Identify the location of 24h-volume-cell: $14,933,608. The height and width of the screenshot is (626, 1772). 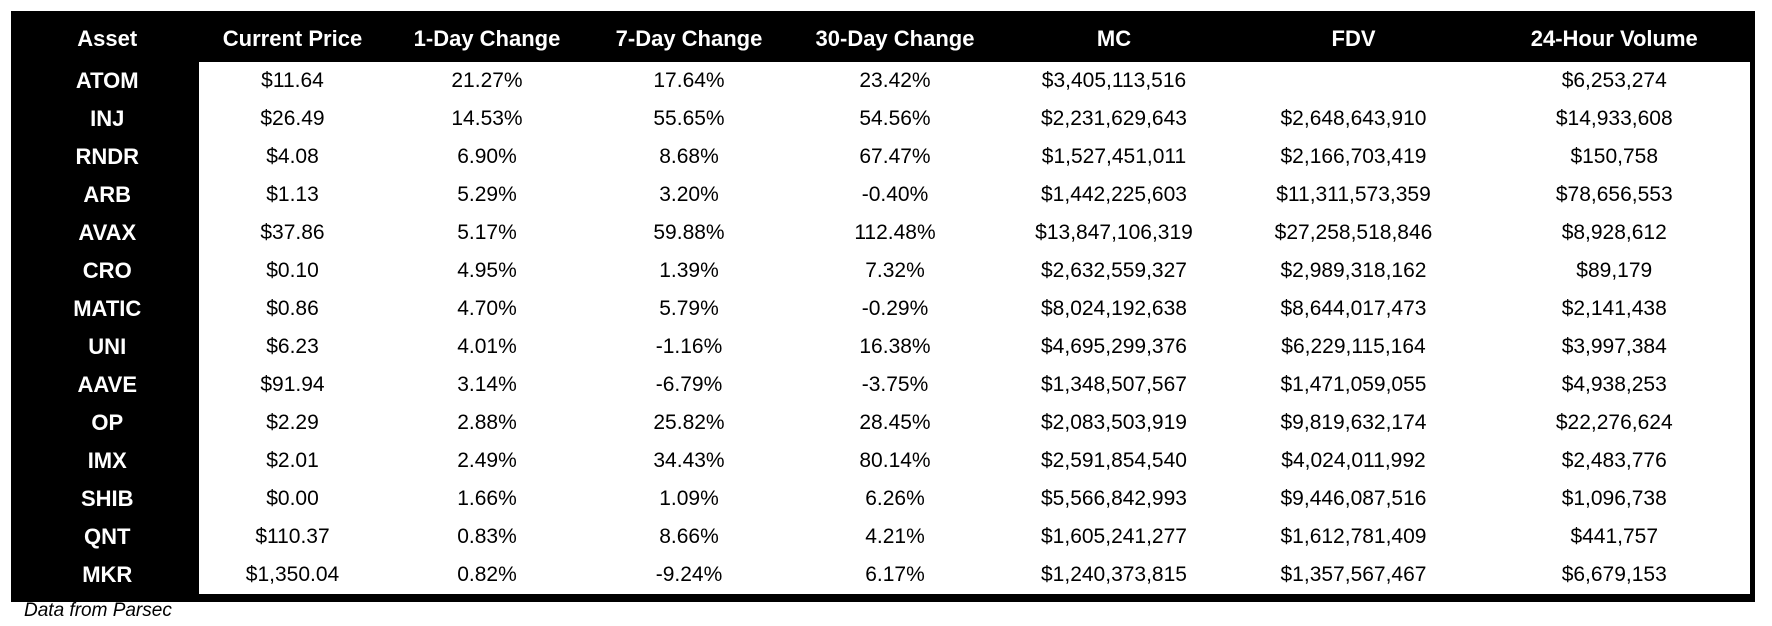
(1615, 119).